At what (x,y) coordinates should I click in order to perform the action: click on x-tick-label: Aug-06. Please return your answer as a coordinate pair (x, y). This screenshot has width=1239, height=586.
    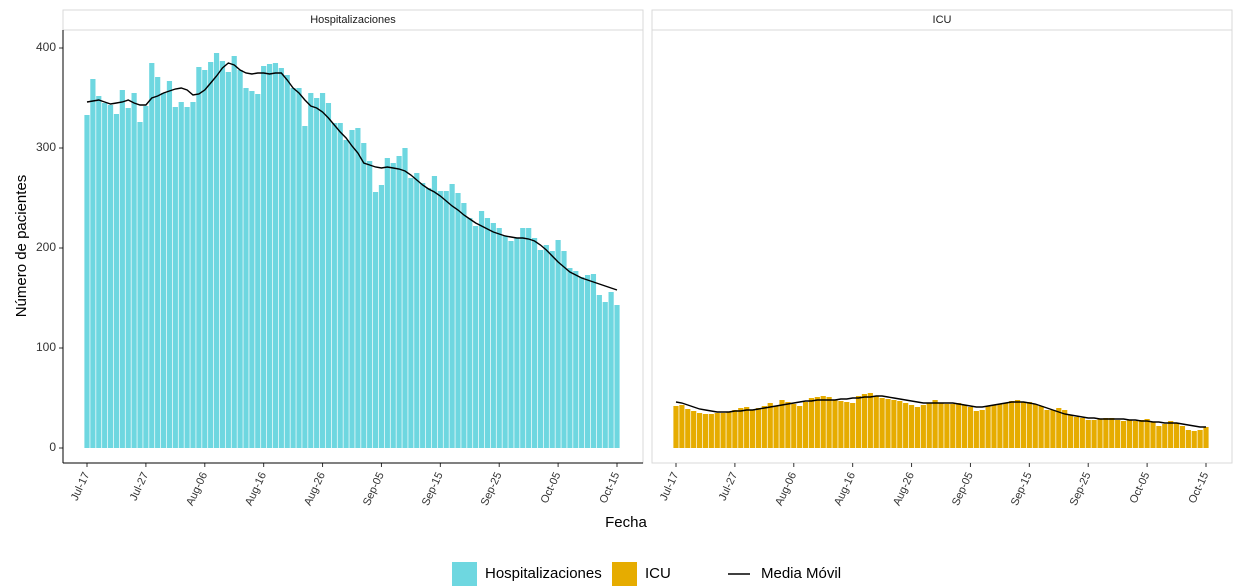
    Looking at the image, I should click on (197, 488).